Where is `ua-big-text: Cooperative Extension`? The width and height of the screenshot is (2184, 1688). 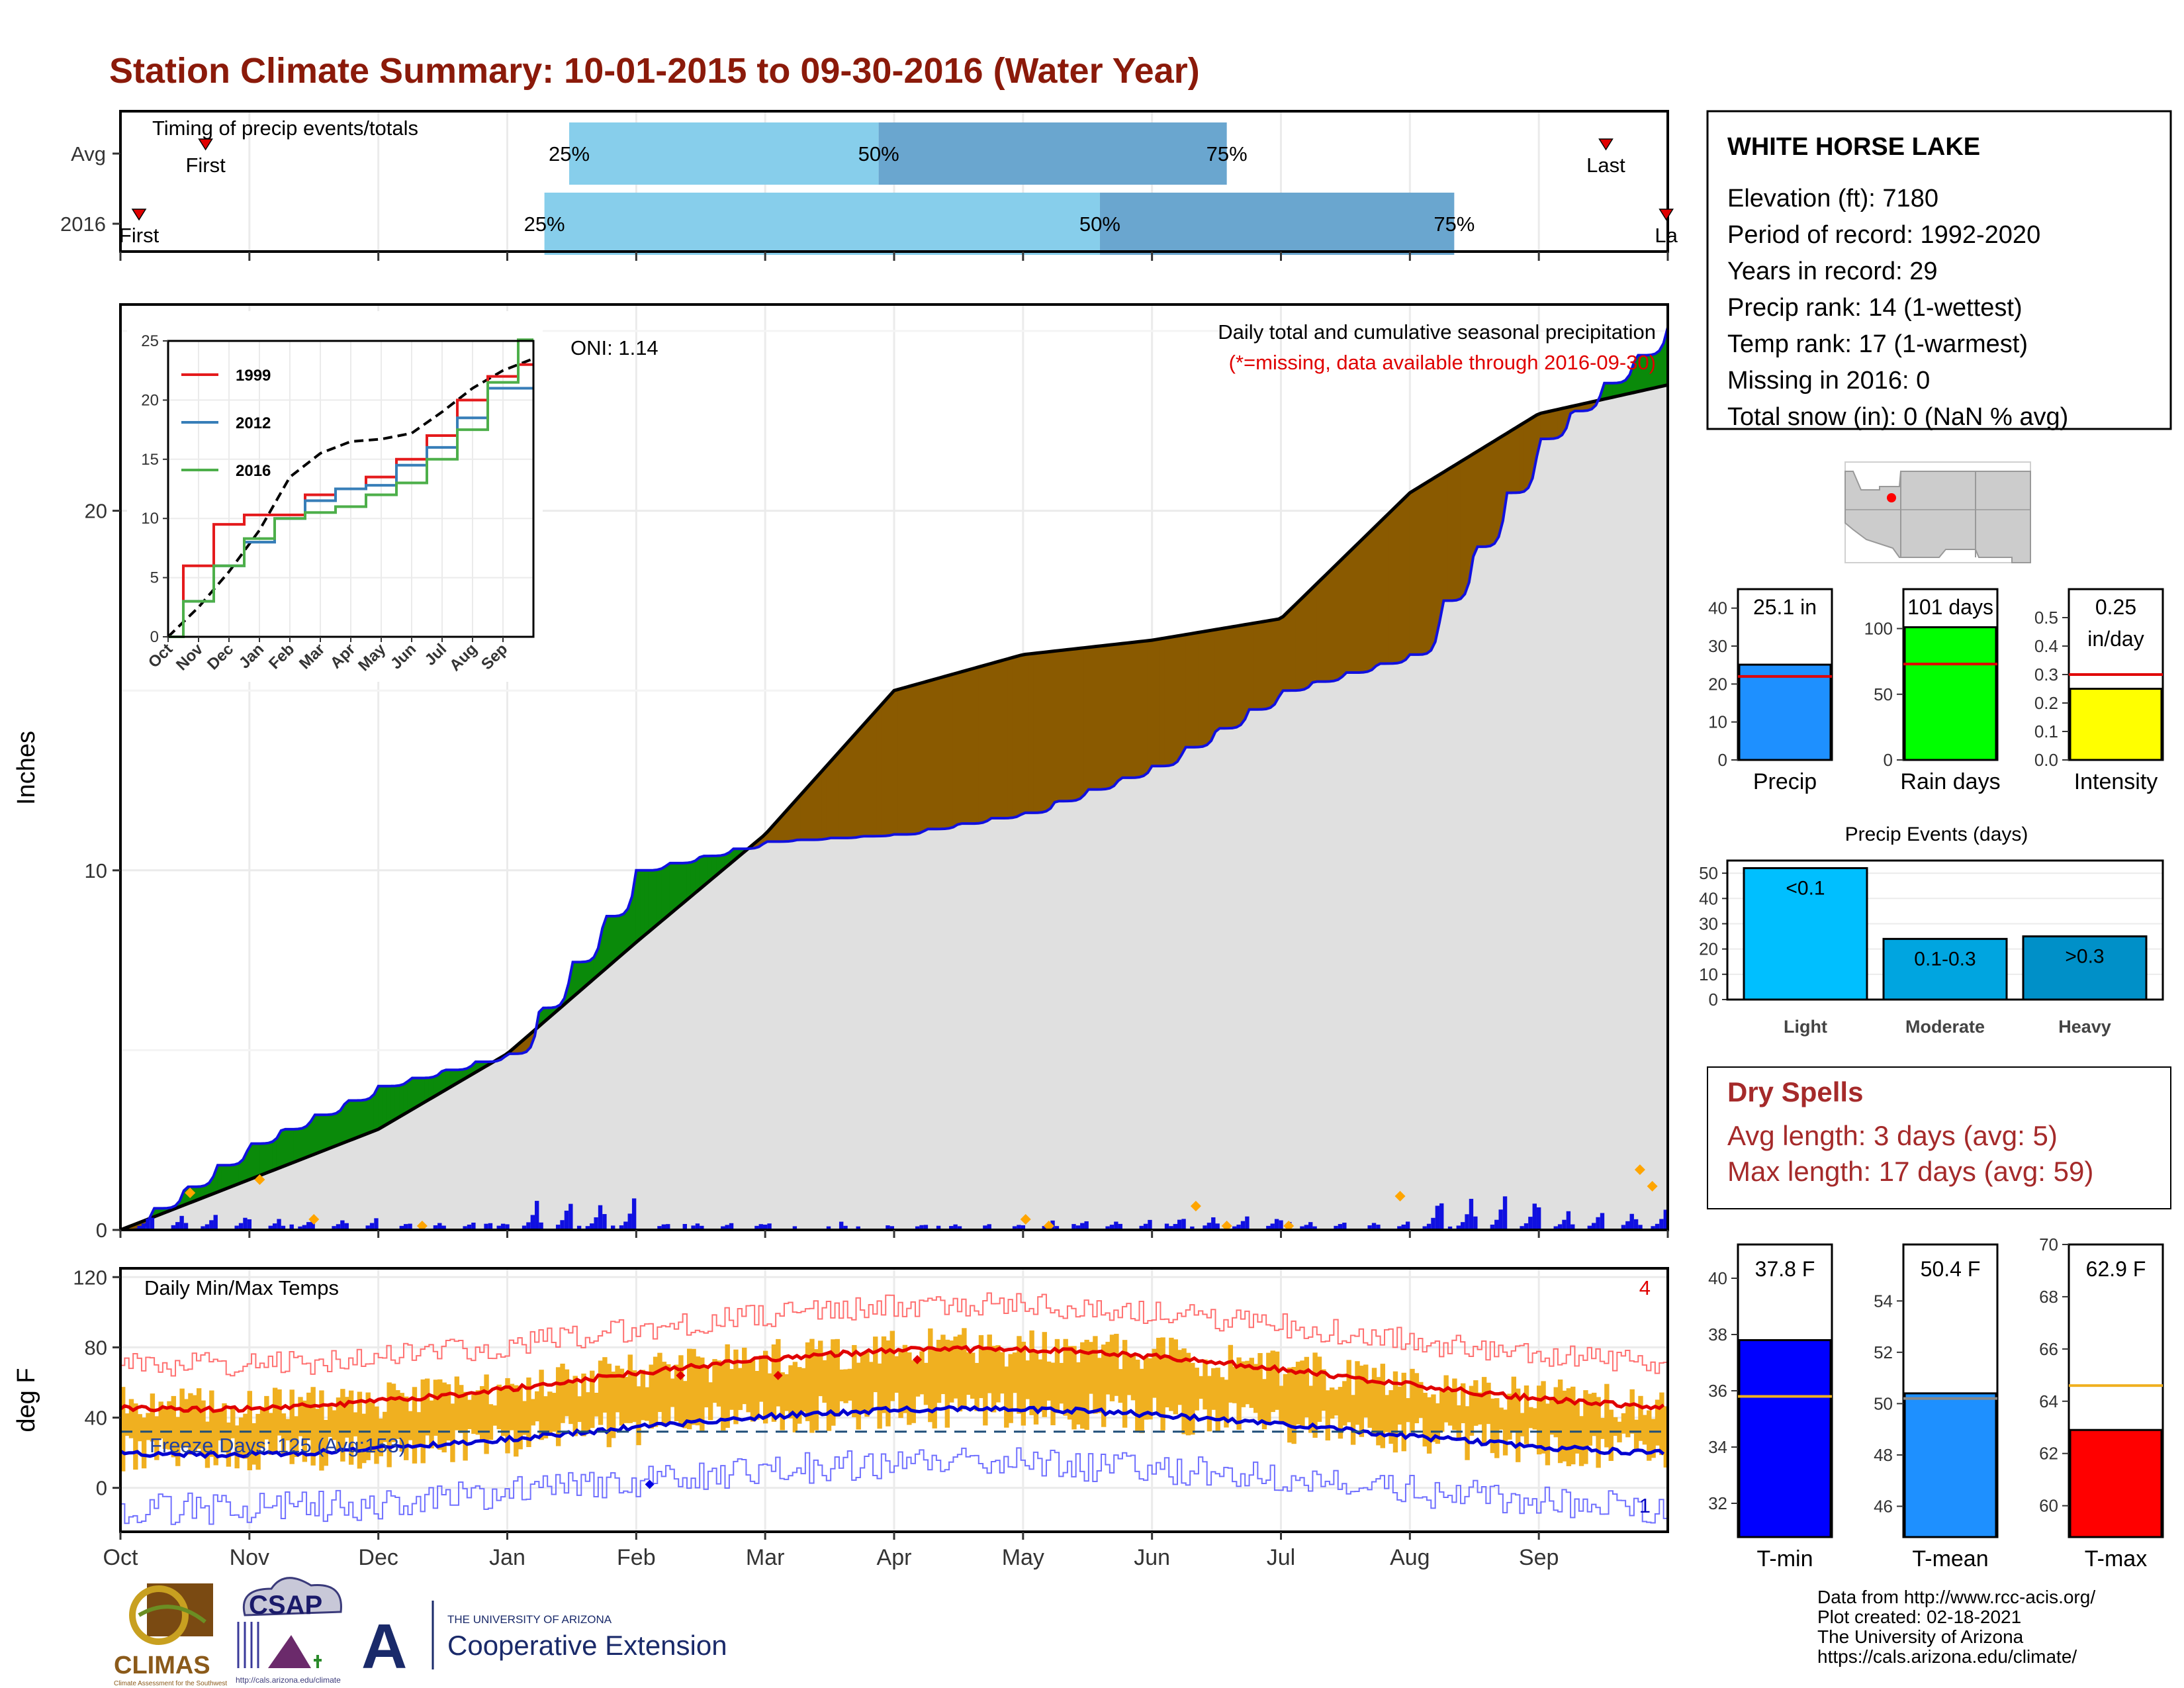
ua-big-text: Cooperative Extension is located at coordinates (587, 1645).